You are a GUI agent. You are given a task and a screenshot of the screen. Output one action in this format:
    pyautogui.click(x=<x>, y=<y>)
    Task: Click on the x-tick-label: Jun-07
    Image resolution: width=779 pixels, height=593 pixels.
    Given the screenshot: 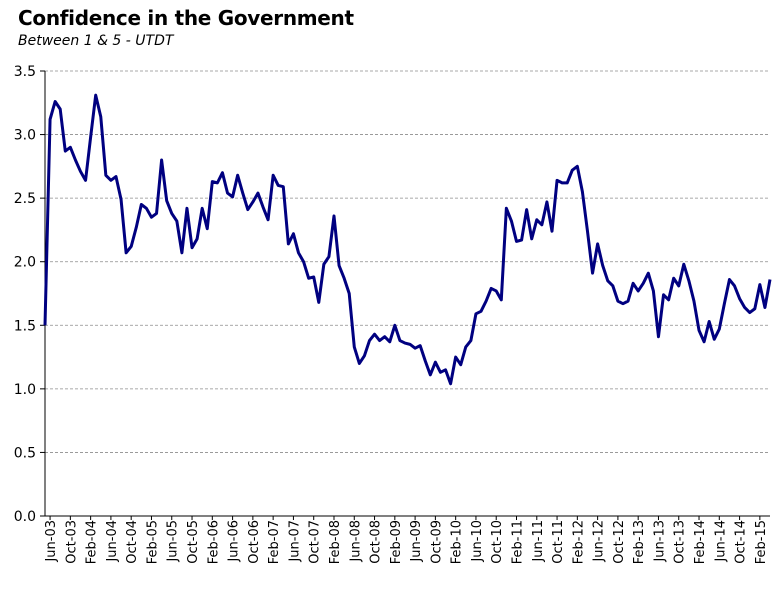 What is the action you would take?
    pyautogui.click(x=294, y=541)
    